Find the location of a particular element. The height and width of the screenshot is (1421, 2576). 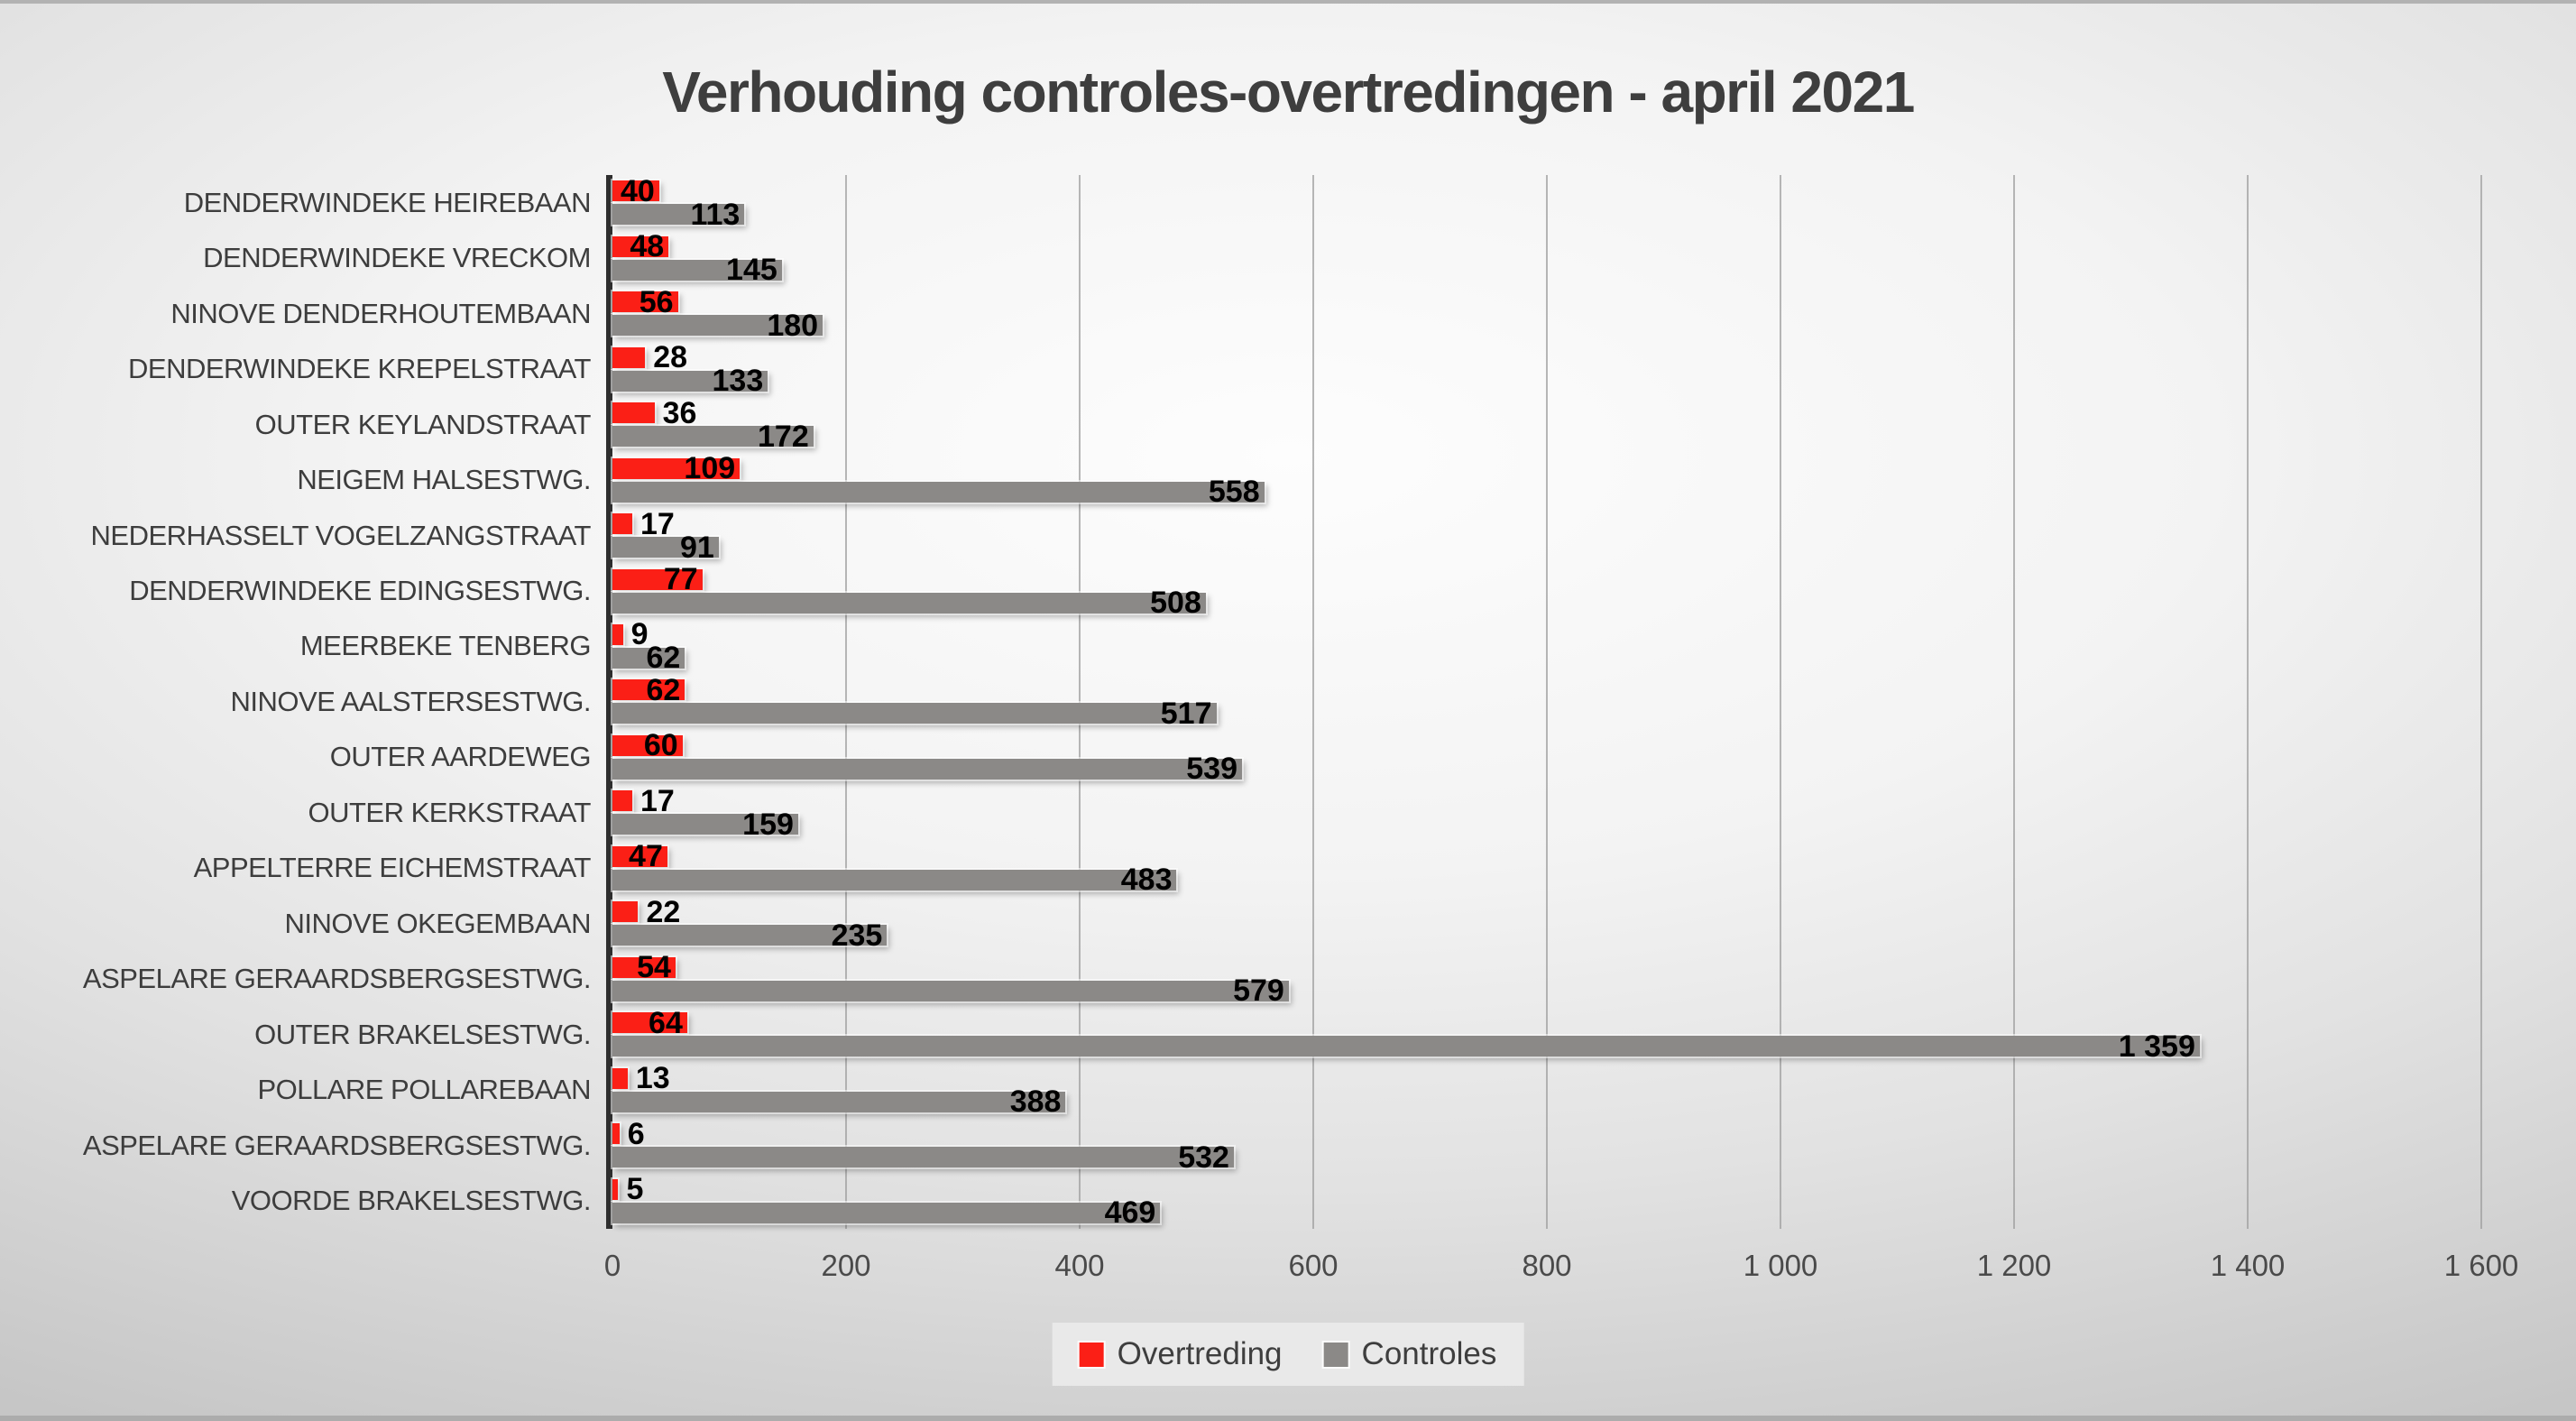

overtreding-bar: 109 is located at coordinates (677, 469).